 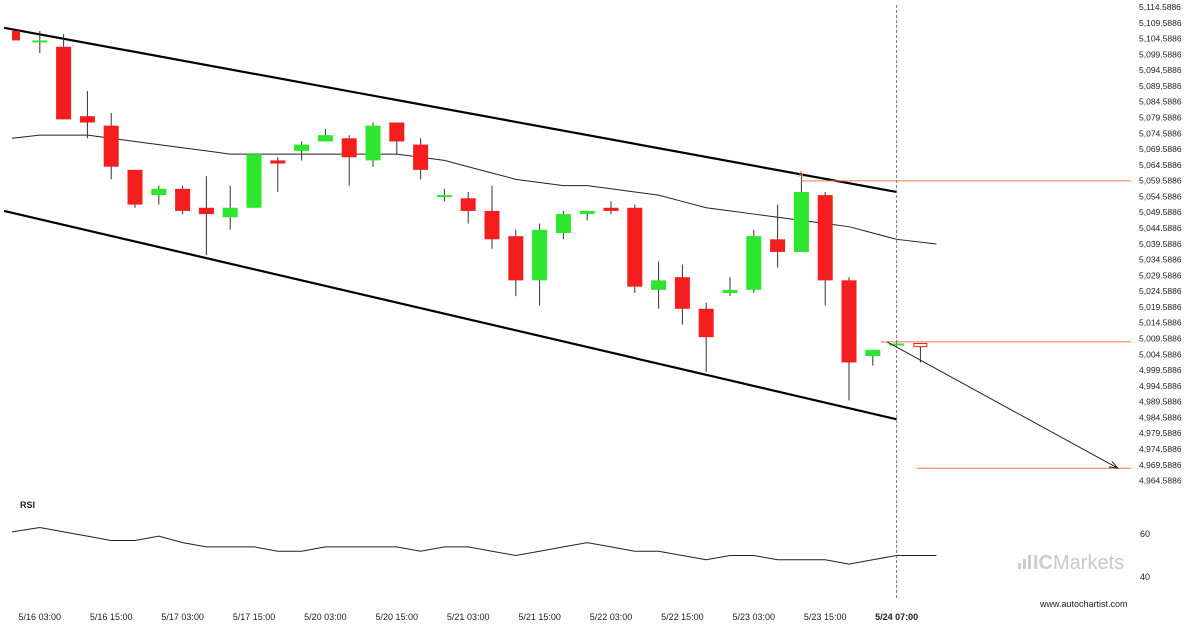 I want to click on time-tick-label: 5/17 15:00, so click(x=254, y=617).